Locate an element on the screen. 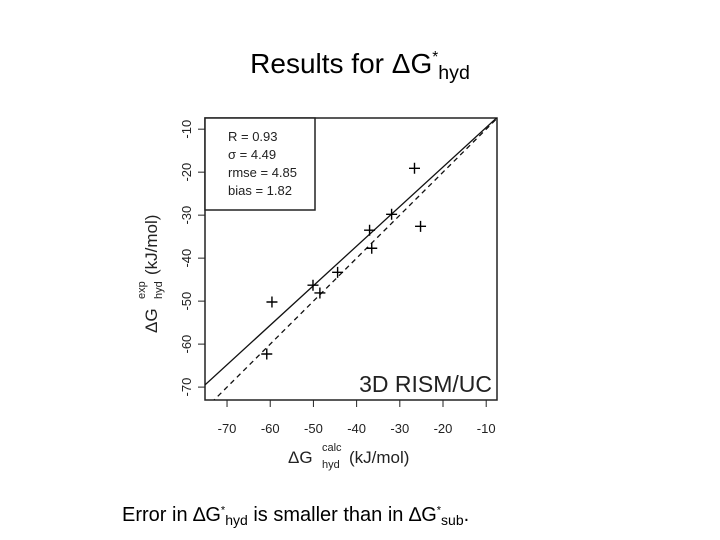  y-tick-label: -70 is located at coordinates (186, 387).